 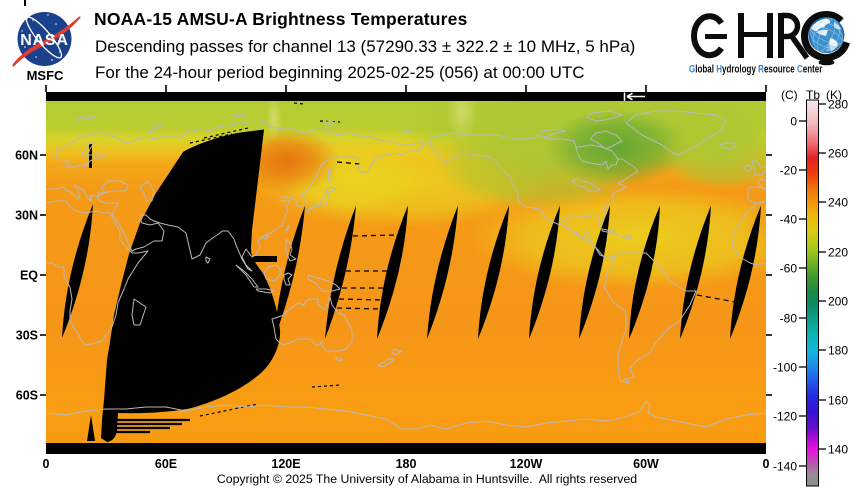 I want to click on svg-text: 30S, so click(x=27, y=336).